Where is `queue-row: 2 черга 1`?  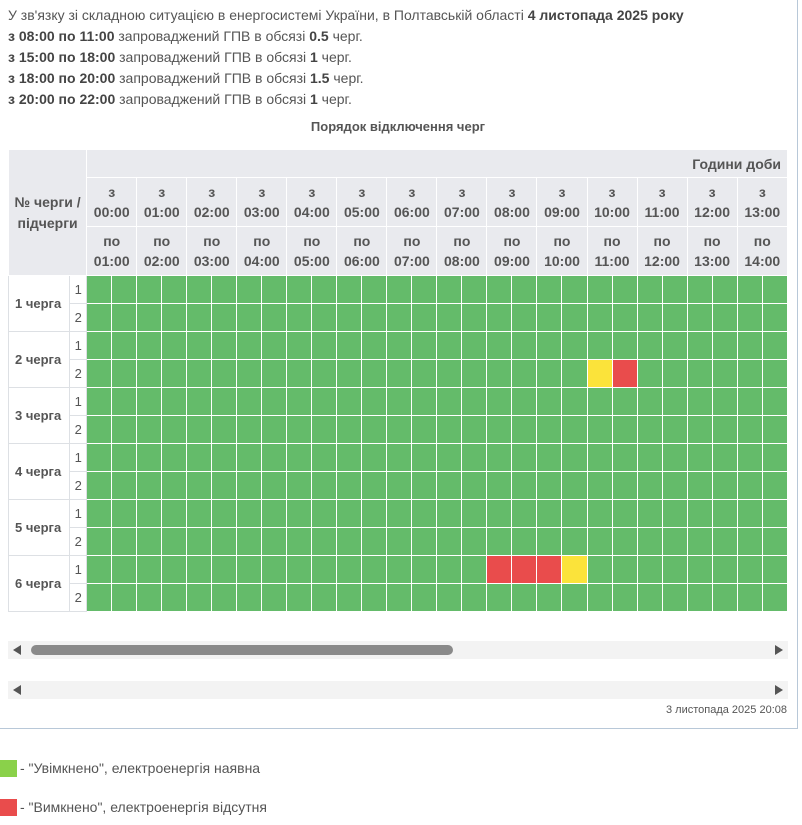
queue-row: 2 черга 1 is located at coordinates (398, 359).